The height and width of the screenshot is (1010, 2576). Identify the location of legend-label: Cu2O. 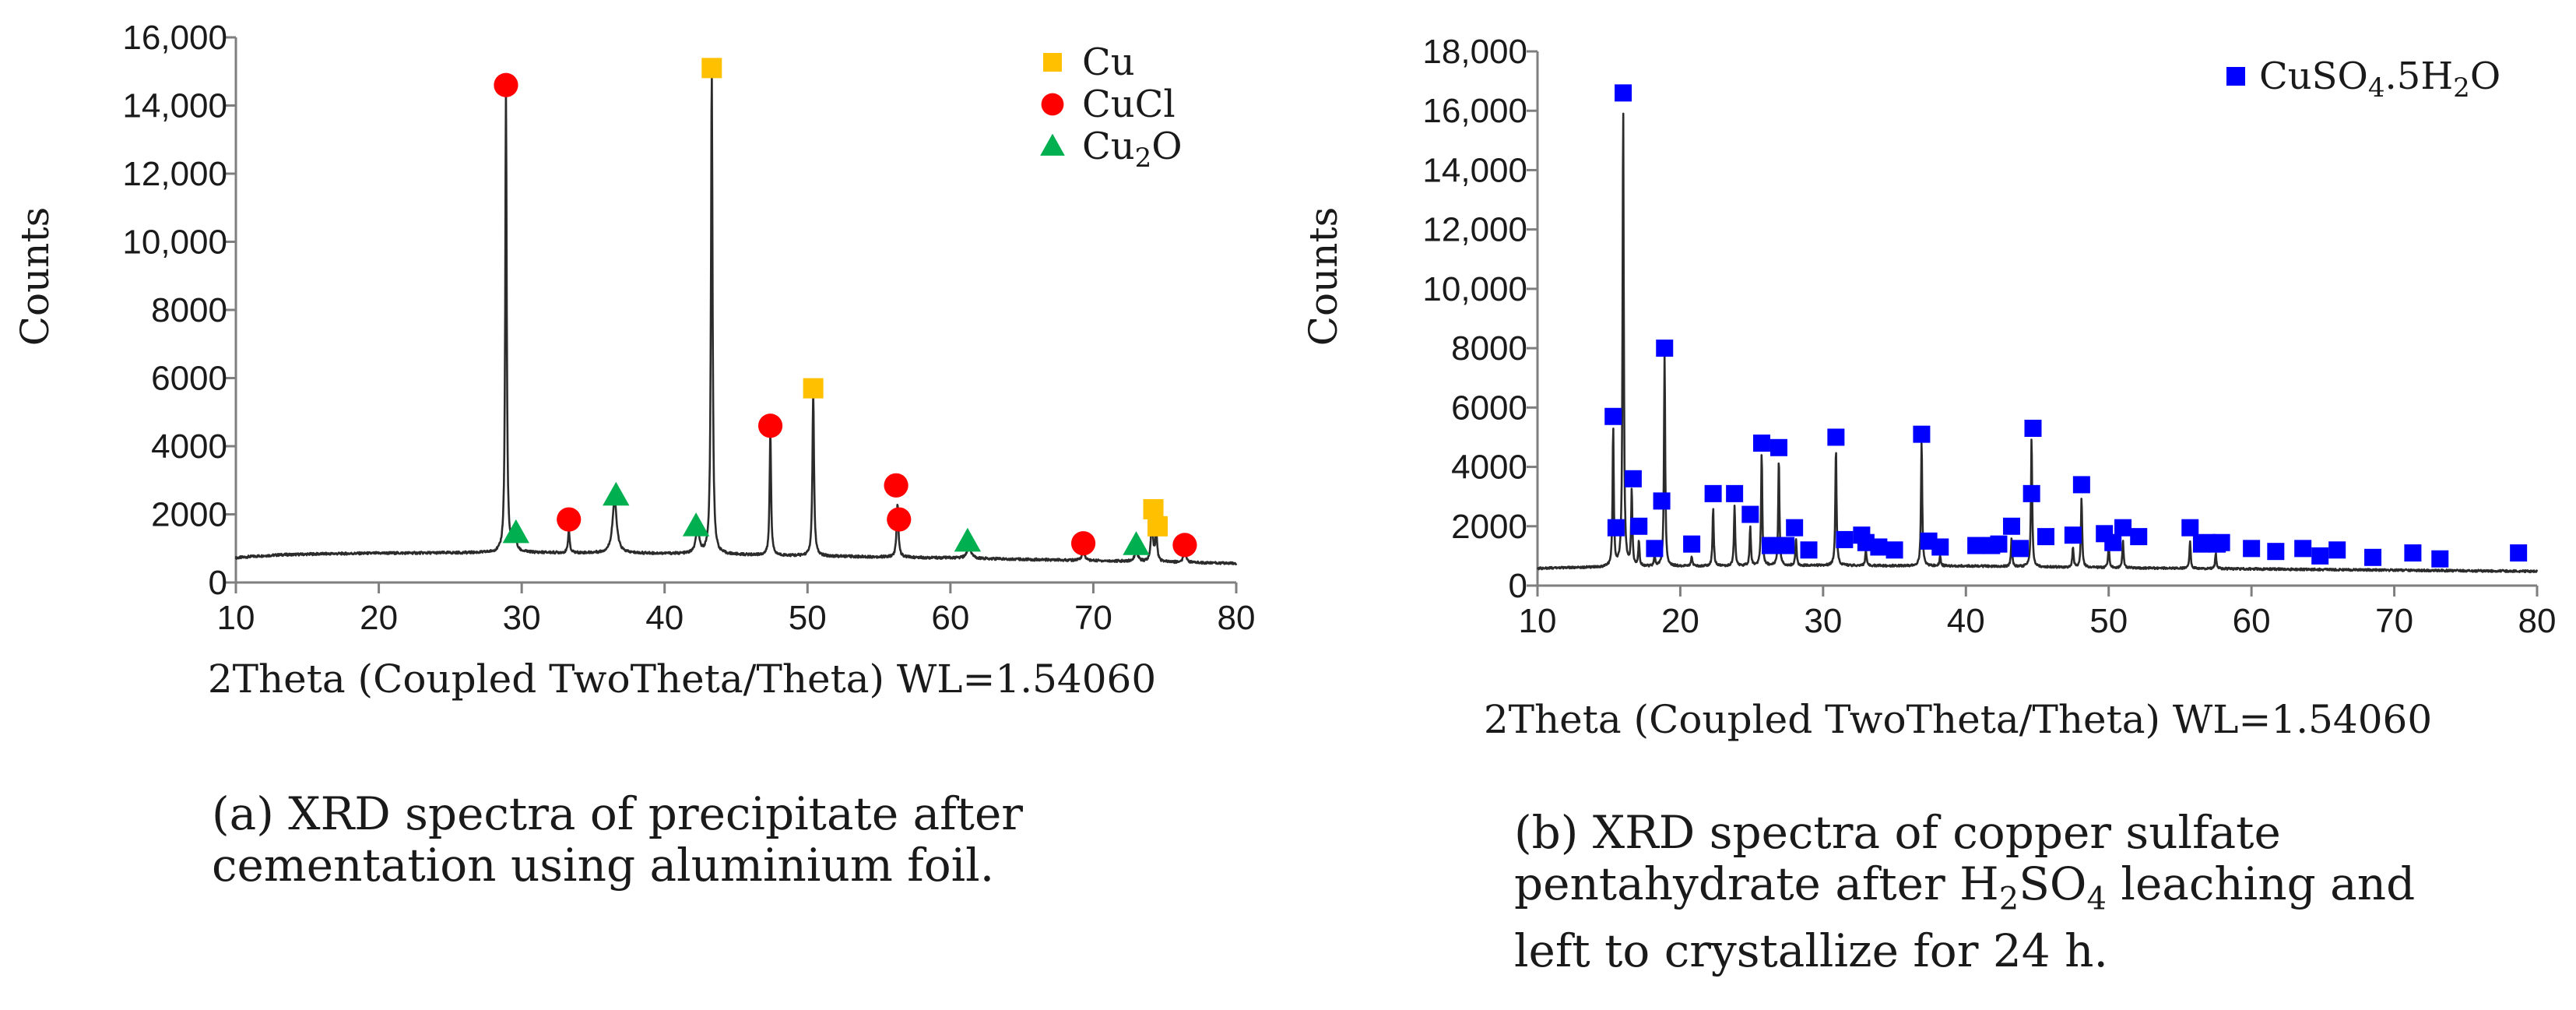
(1132, 149).